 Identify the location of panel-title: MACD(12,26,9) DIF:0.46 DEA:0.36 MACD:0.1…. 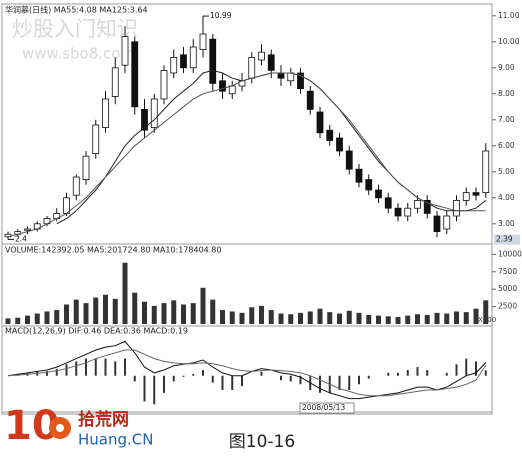
(96, 331).